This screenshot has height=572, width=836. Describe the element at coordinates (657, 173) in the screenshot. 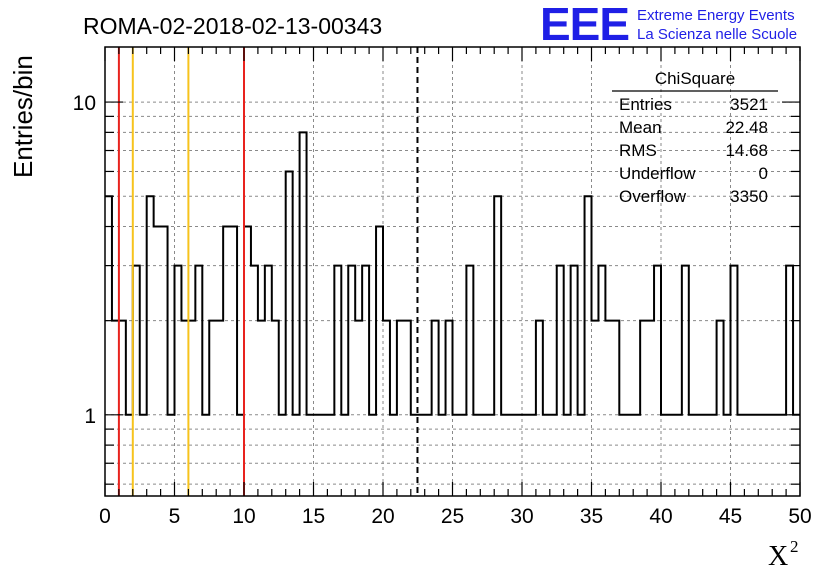

I see `stats-label-underflow: Underflow` at that location.